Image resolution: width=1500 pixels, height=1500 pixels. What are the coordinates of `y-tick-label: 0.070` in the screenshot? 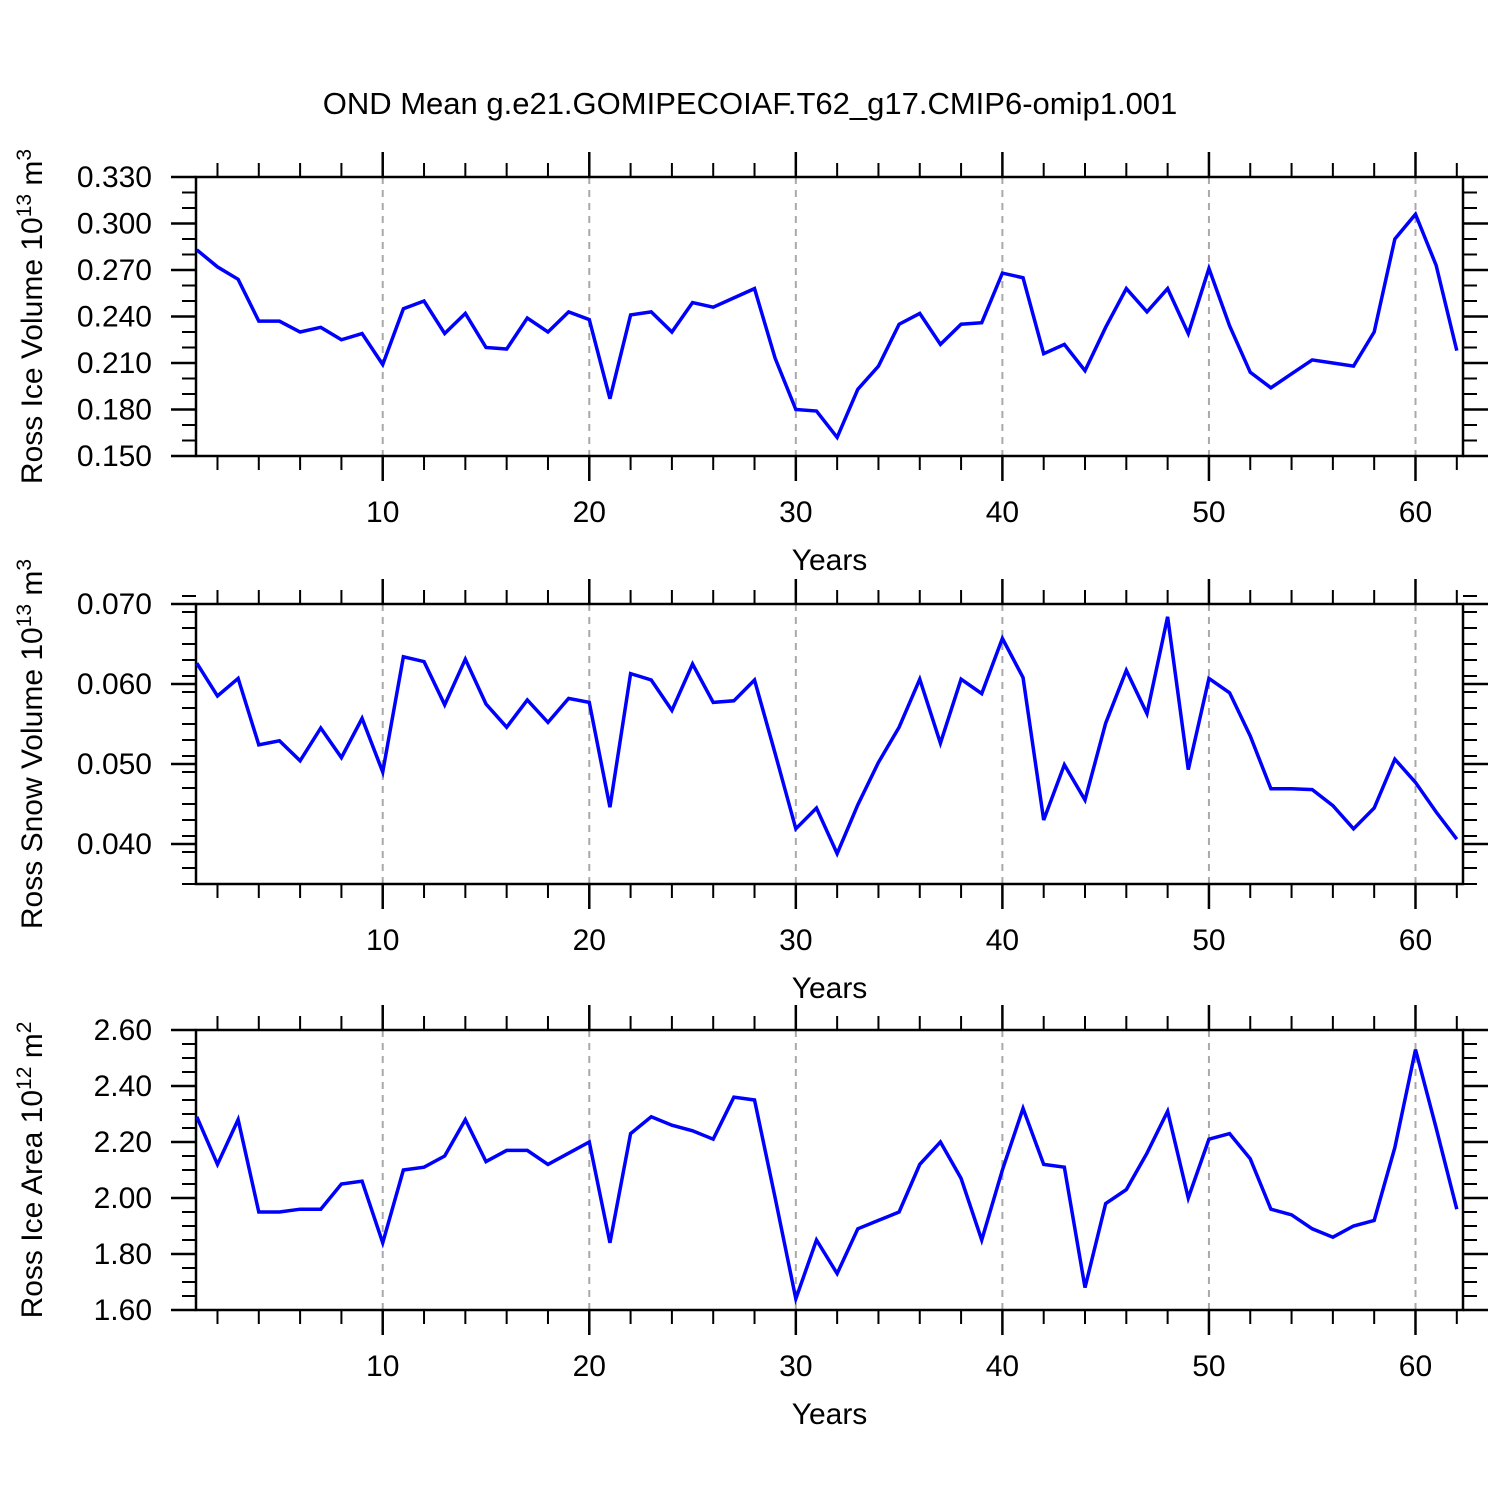 It's located at (114, 604).